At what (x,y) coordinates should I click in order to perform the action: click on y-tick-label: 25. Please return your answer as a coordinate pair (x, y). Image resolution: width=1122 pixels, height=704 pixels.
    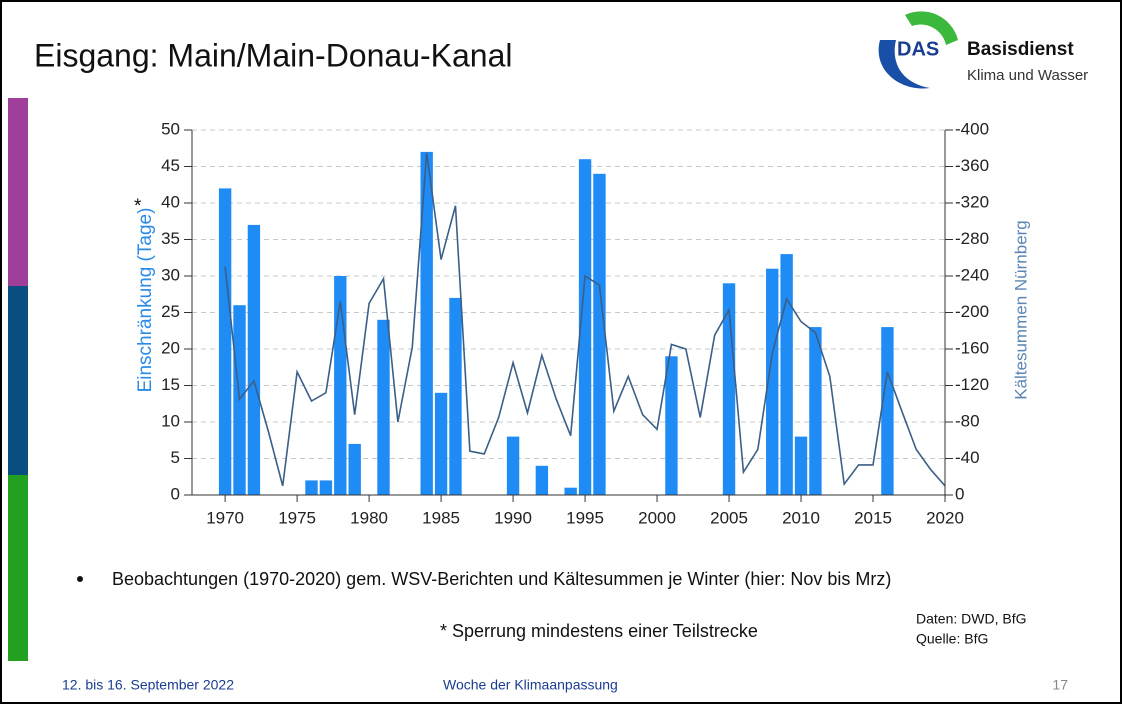
    Looking at the image, I should click on (170, 311).